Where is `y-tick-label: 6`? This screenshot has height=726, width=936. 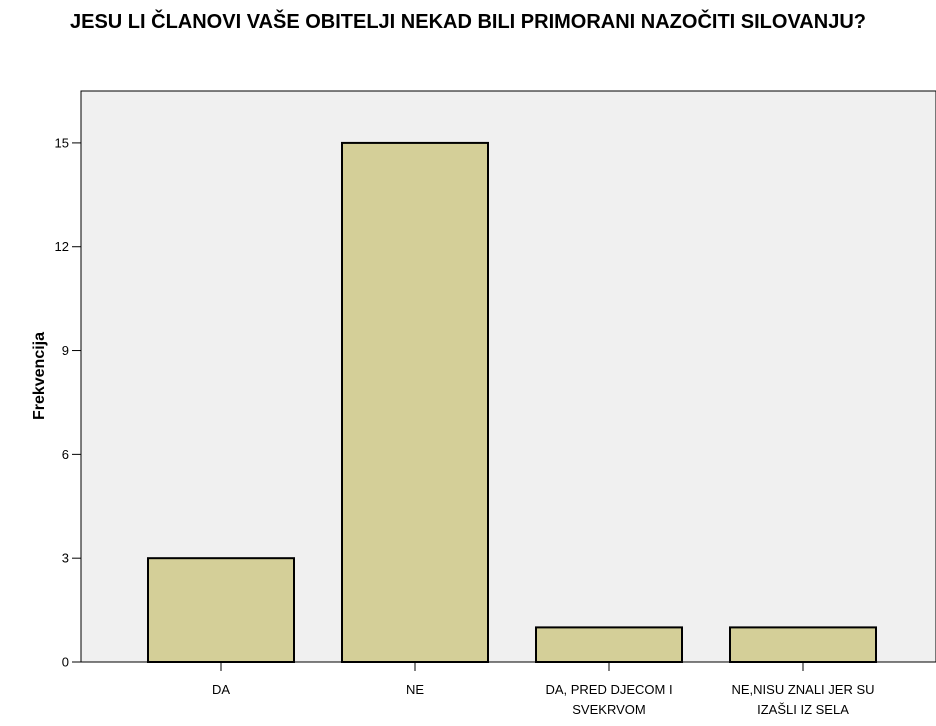
y-tick-label: 6 is located at coordinates (65, 454).